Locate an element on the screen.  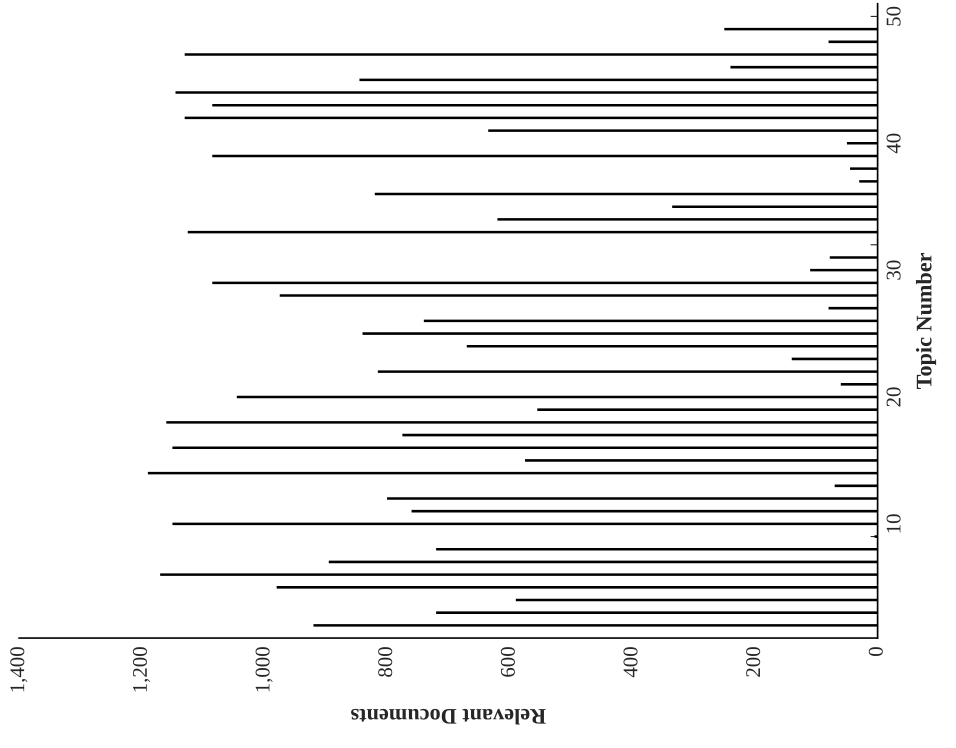
y-axis-title: Topic Number is located at coordinates (926, 320).